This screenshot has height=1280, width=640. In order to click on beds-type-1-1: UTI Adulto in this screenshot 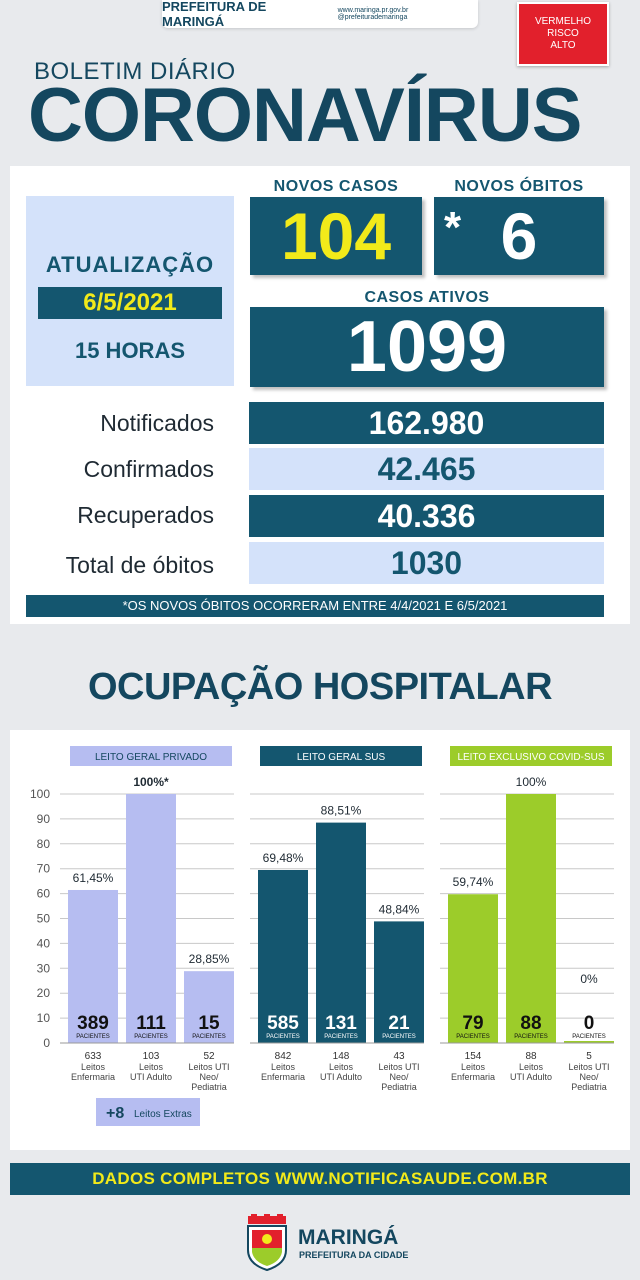, I will do `click(341, 1077)`.